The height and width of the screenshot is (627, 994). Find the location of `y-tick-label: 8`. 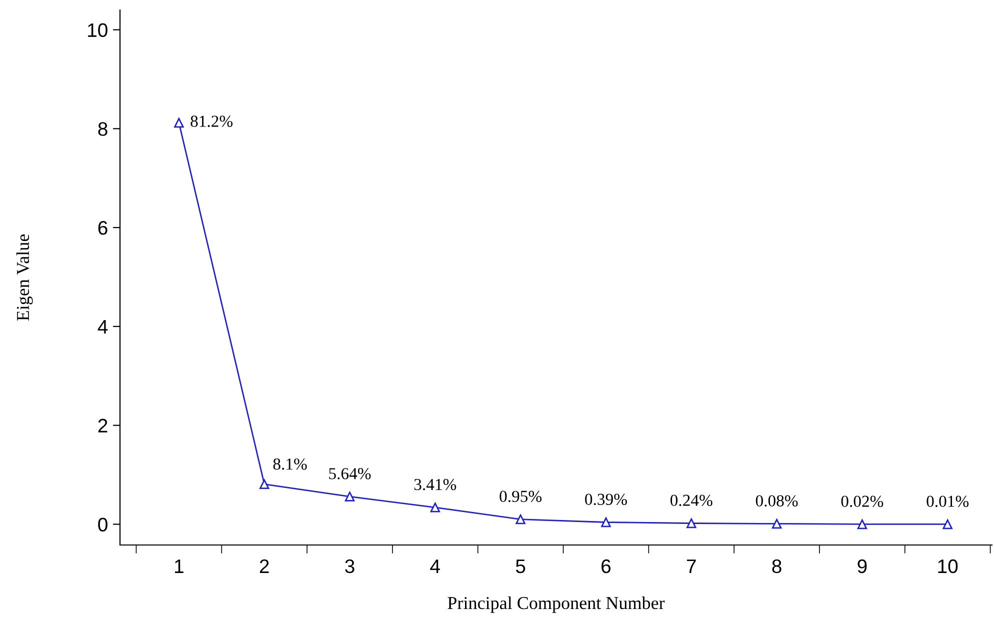

y-tick-label: 8 is located at coordinates (103, 129).